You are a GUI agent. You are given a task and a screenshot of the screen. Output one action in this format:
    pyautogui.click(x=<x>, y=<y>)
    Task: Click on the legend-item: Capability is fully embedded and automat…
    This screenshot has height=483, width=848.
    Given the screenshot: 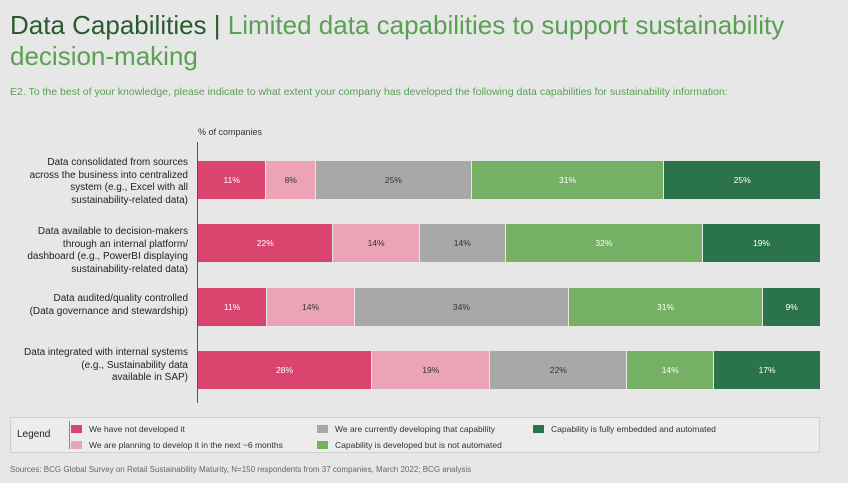 What is the action you would take?
    pyautogui.click(x=624, y=429)
    